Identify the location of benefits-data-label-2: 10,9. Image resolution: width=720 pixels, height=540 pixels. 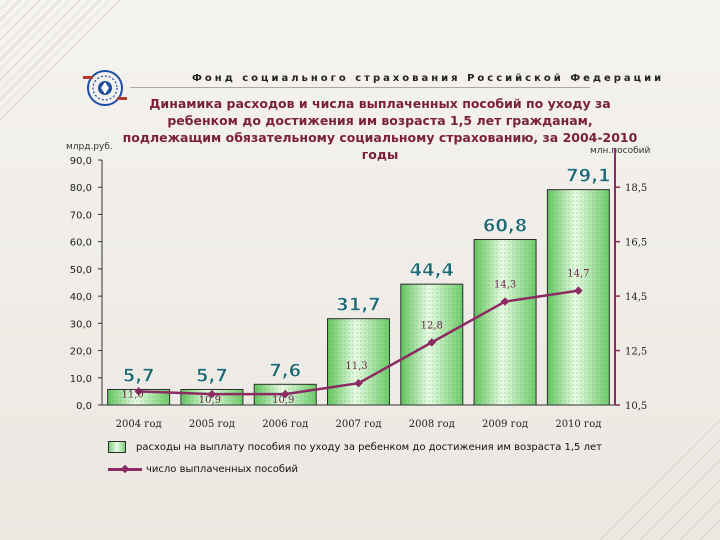
(283, 400).